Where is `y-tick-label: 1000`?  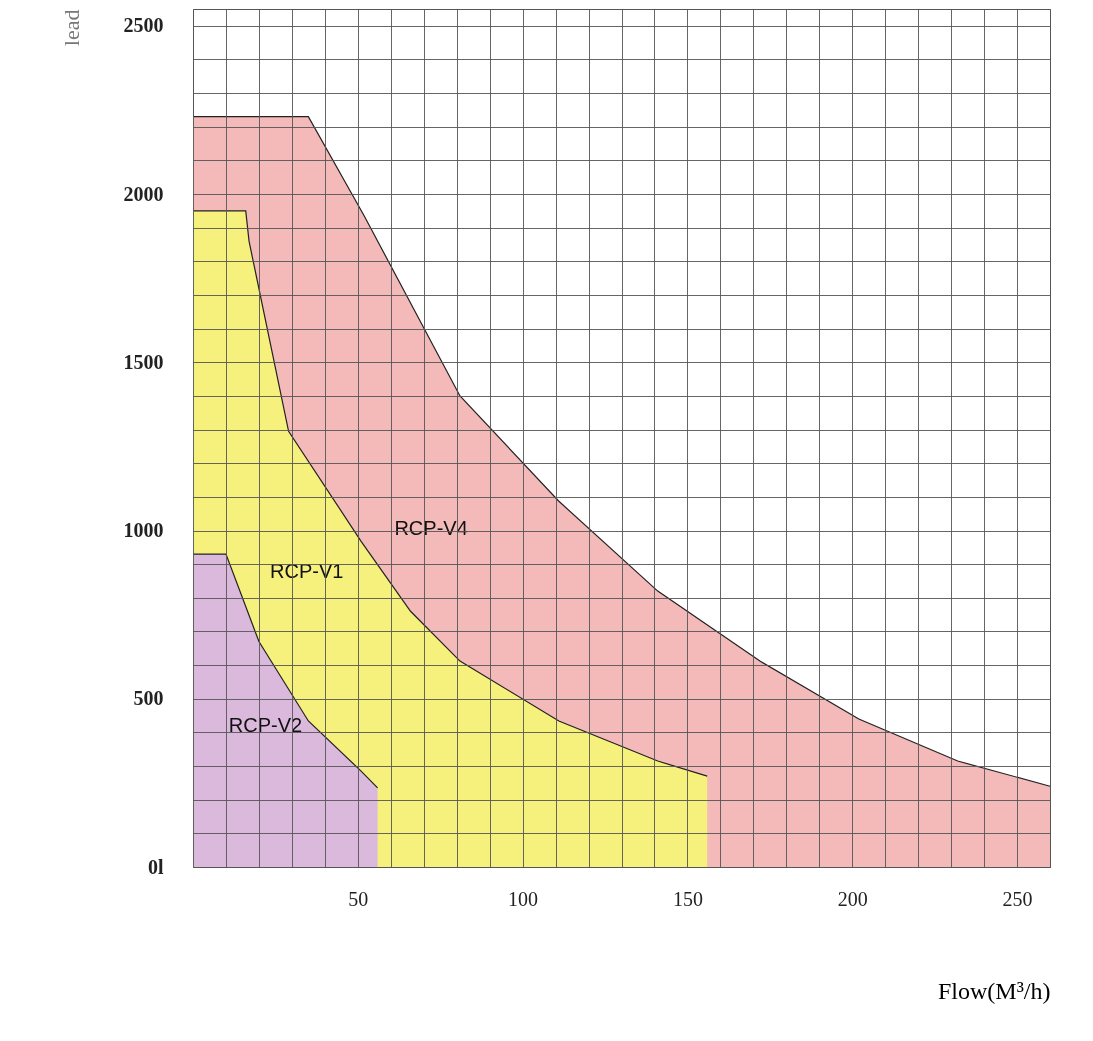
y-tick-label: 1000 is located at coordinates (143, 530).